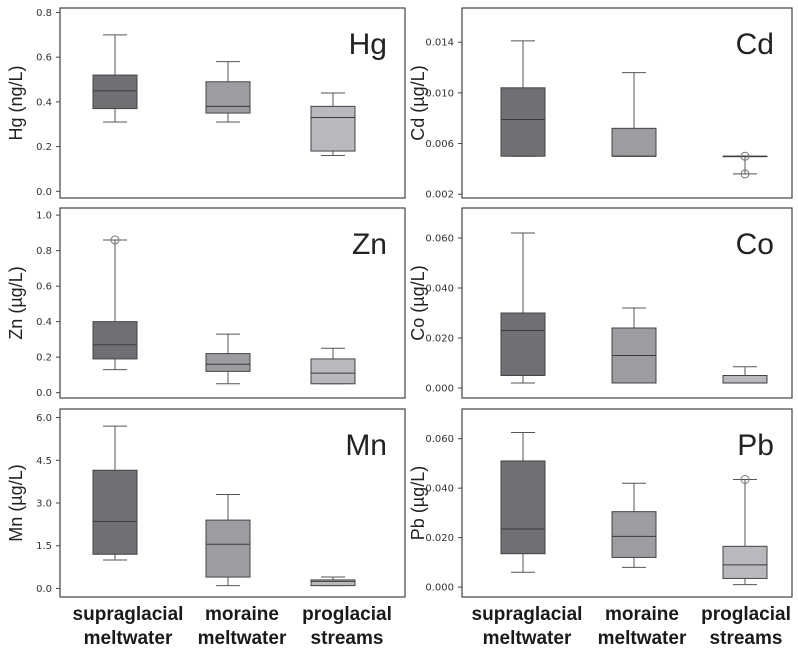  Describe the element at coordinates (368, 44) in the screenshot. I see `panel-title: Hg` at that location.